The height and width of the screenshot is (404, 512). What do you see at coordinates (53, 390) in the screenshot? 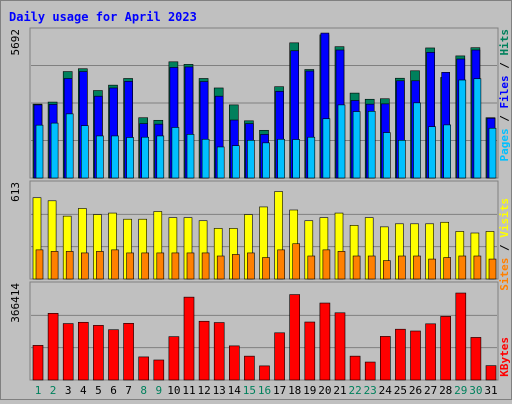
I see `day-label: 2` at bounding box center [53, 390].